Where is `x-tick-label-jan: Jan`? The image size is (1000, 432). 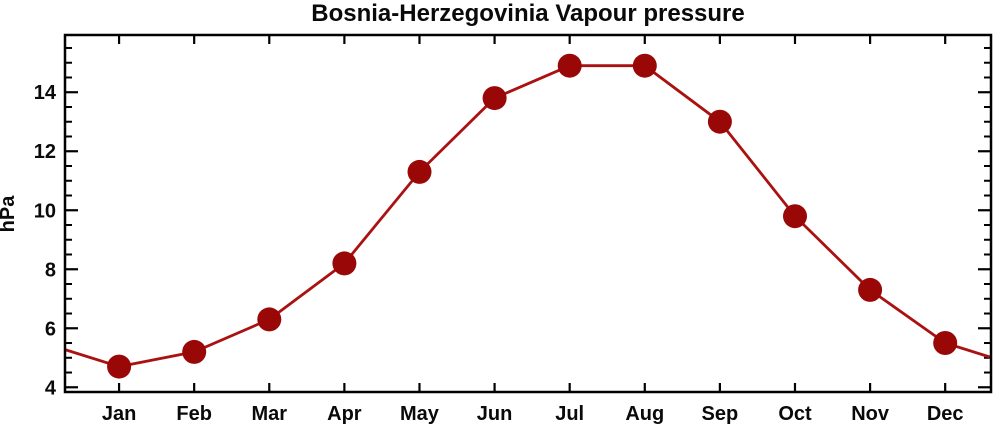
x-tick-label-jan: Jan is located at coordinates (119, 414).